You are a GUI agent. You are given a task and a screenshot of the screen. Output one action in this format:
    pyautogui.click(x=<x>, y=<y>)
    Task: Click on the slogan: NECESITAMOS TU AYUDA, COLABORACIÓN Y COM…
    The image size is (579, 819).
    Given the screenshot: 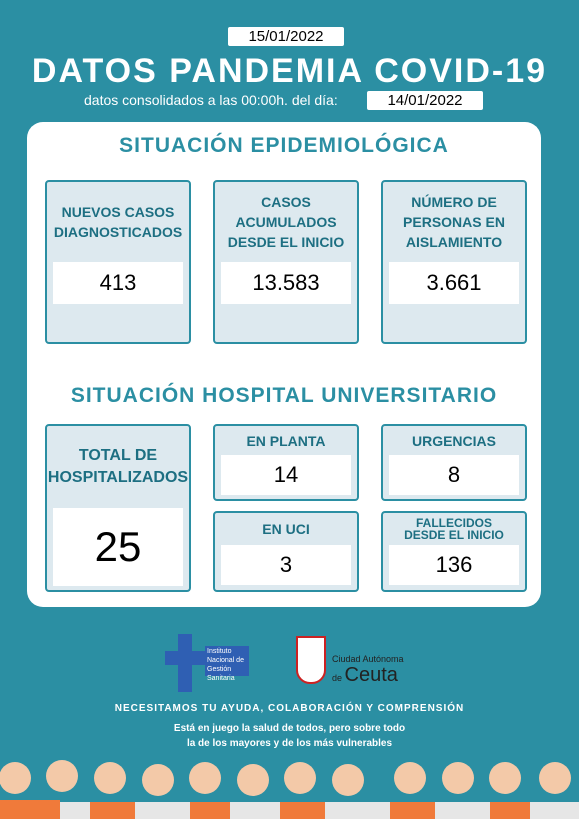 What is the action you would take?
    pyautogui.click(x=289, y=708)
    